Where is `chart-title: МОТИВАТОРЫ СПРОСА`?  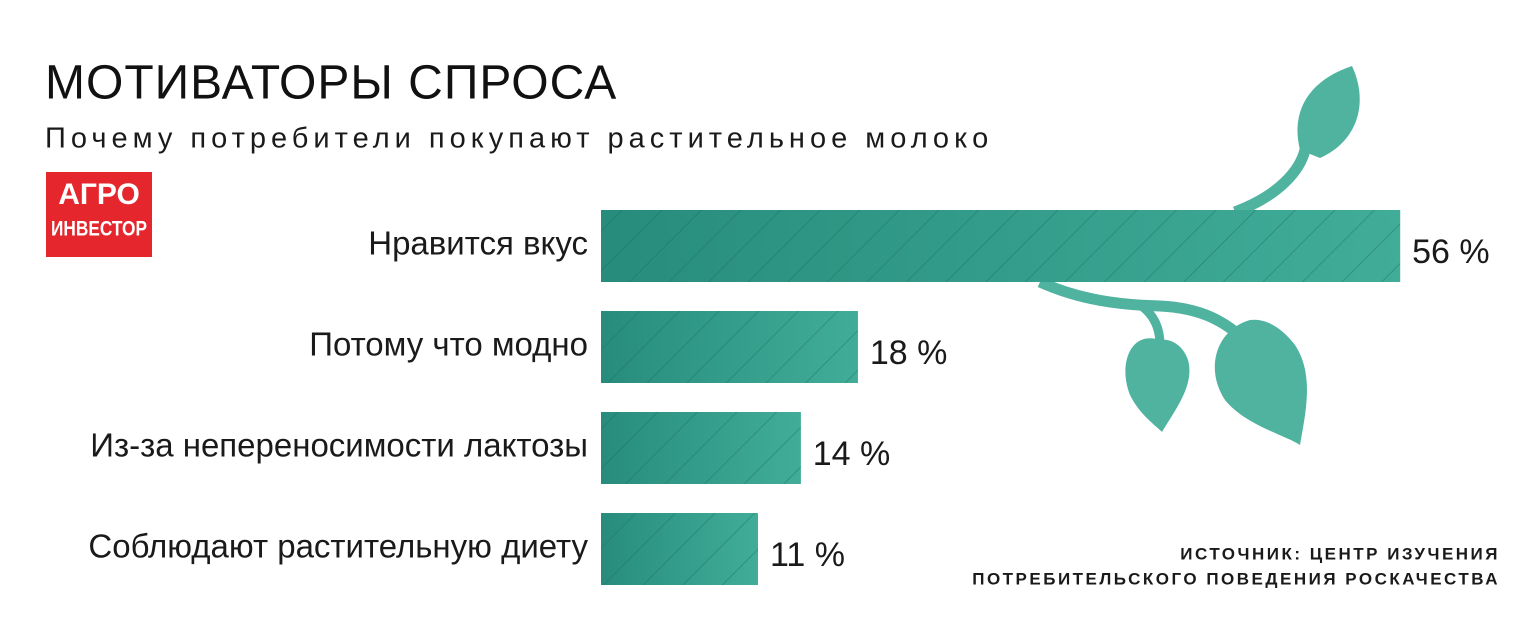
chart-title: МОТИВАТОРЫ СПРОСА is located at coordinates (331, 83).